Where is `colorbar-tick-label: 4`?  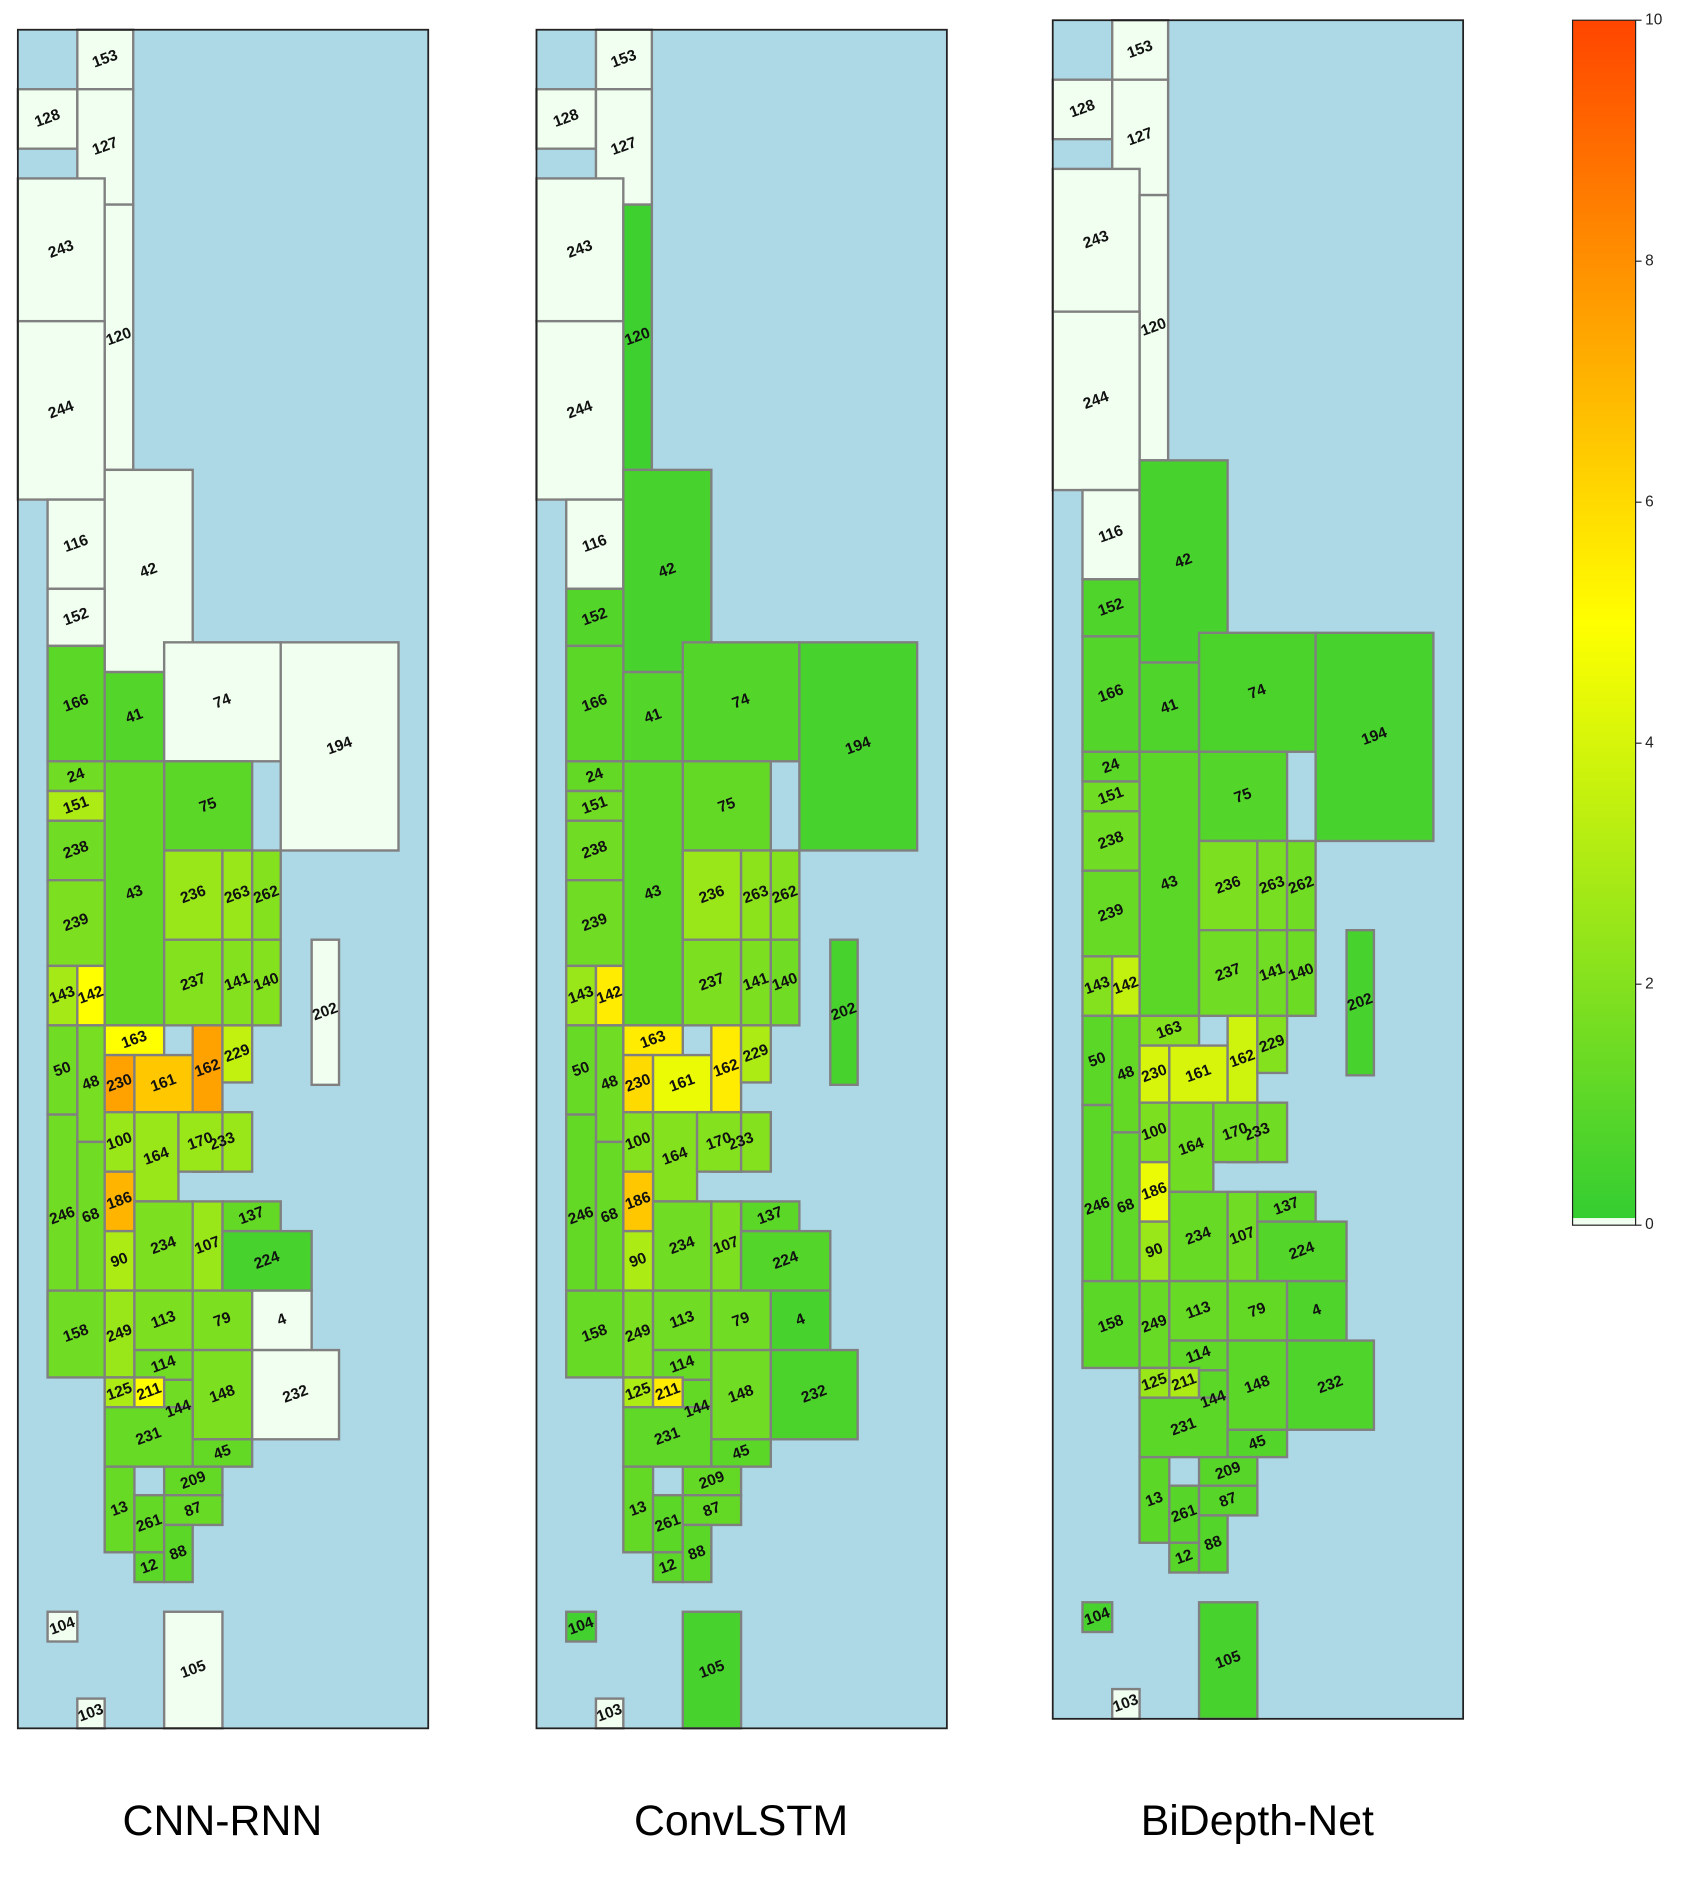
colorbar-tick-label: 4 is located at coordinates (1649, 742).